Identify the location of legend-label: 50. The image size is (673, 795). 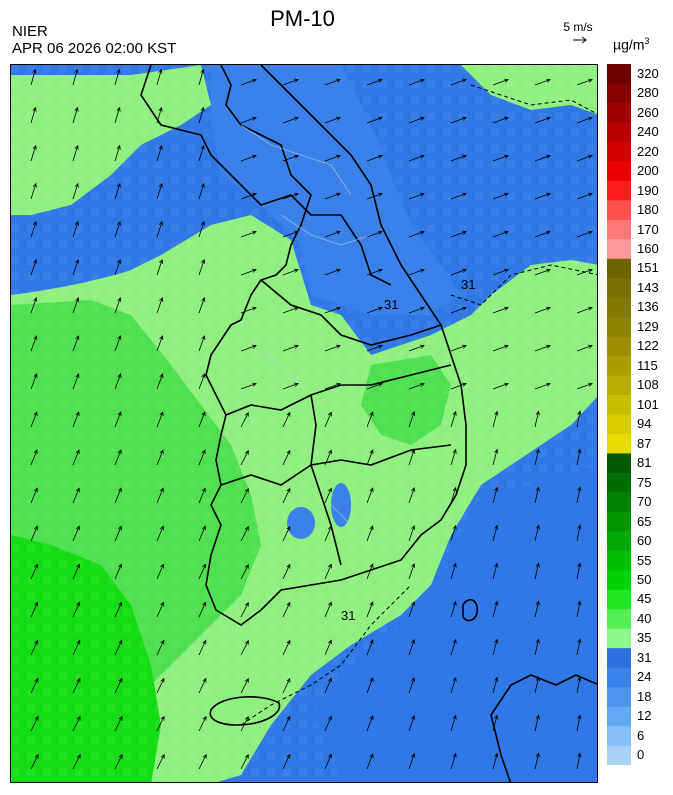
(644, 579).